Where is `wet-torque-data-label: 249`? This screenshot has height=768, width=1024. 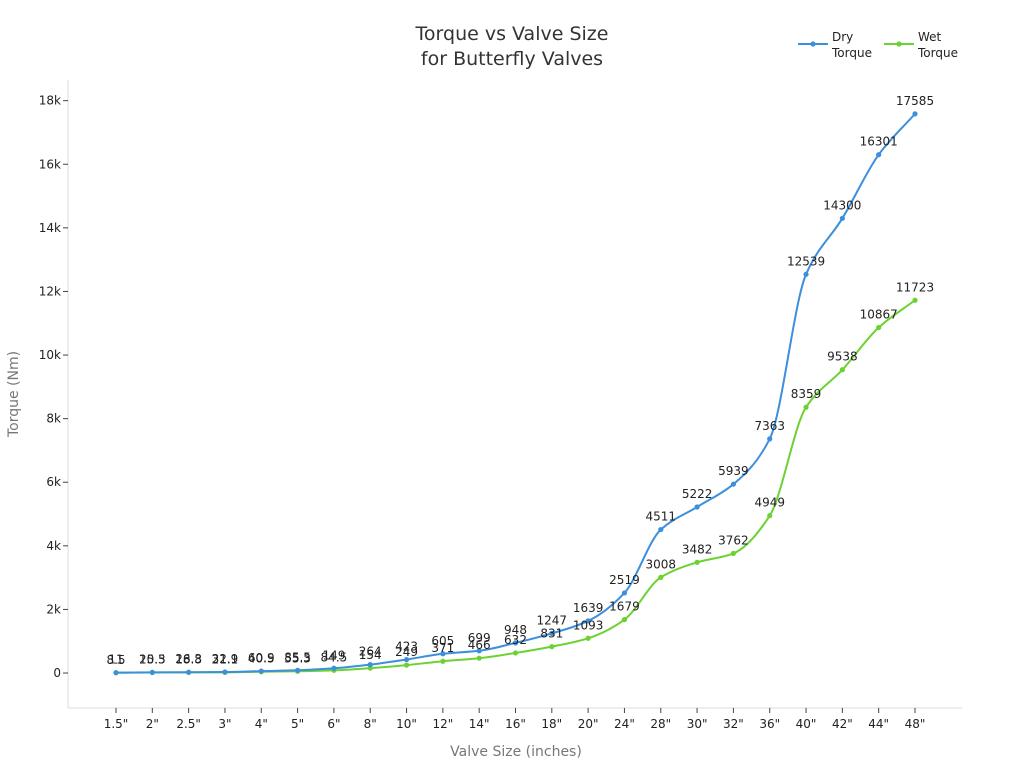
wet-torque-data-label: 249 is located at coordinates (406, 652).